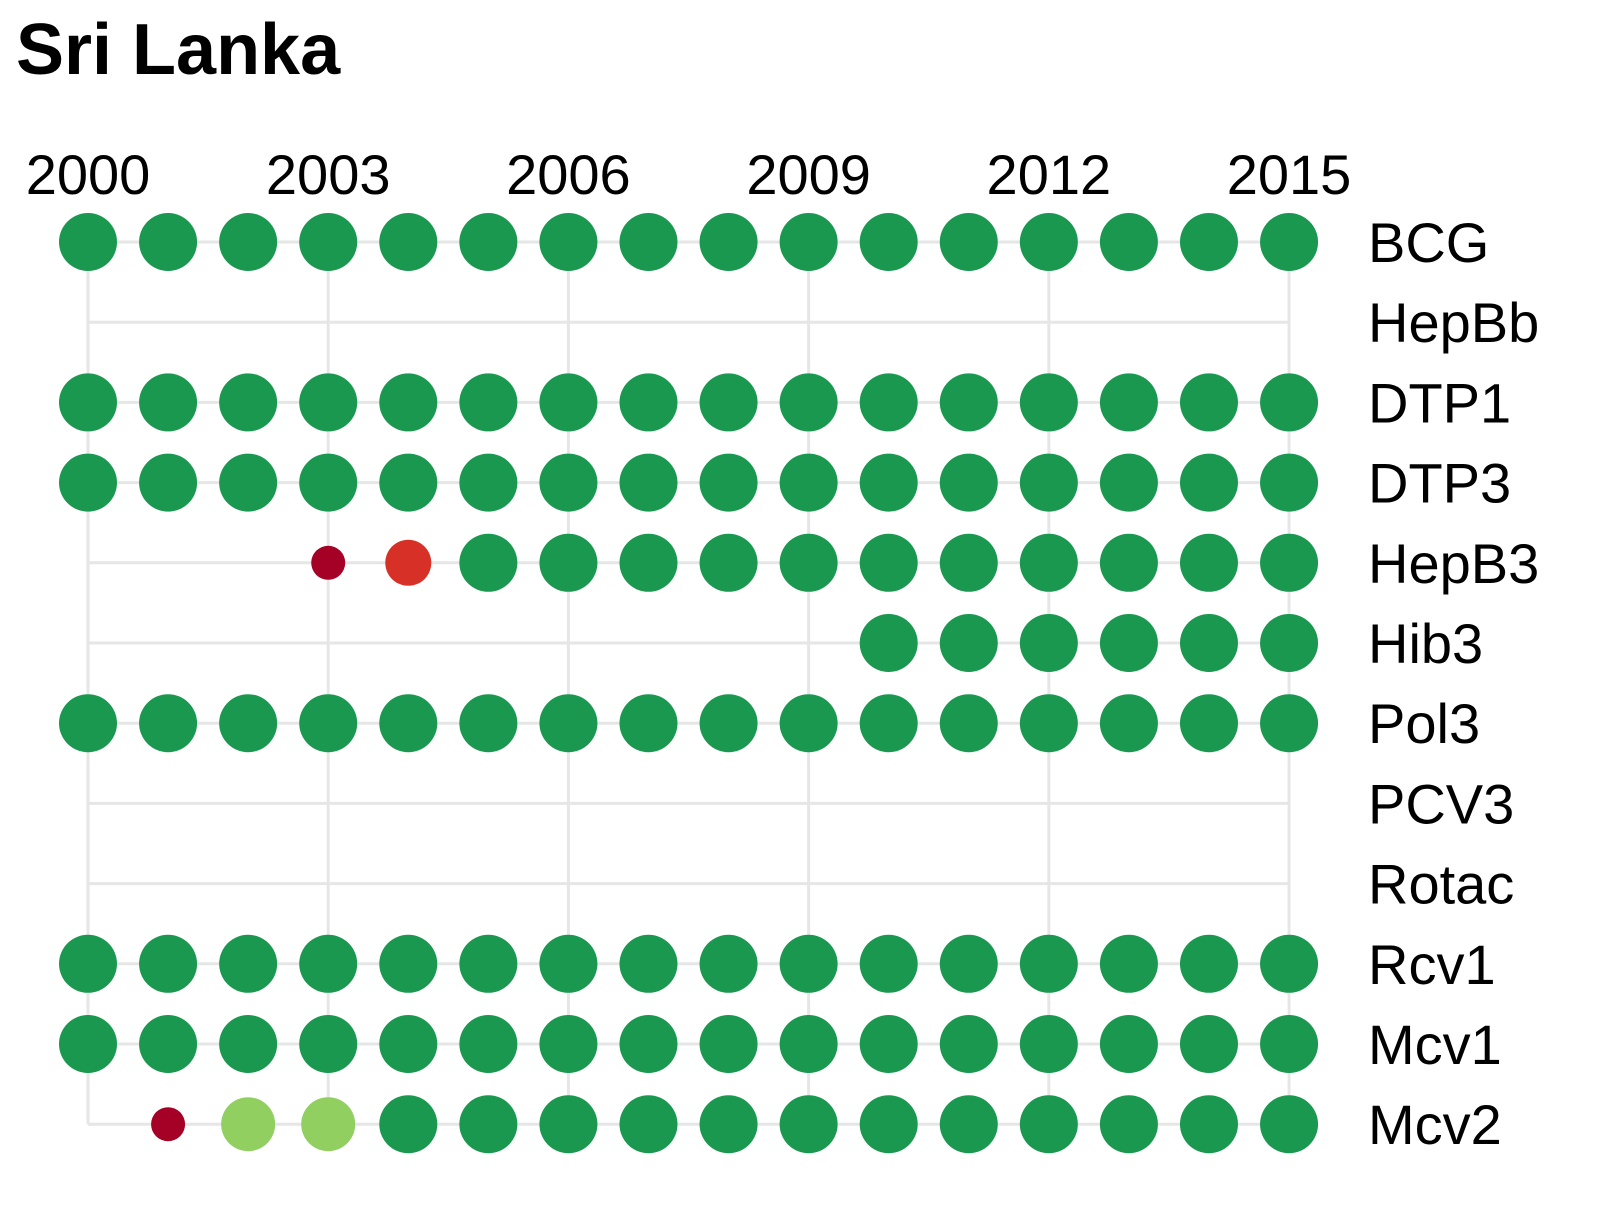  I want to click on point-mcv2-2010, so click(888, 1124).